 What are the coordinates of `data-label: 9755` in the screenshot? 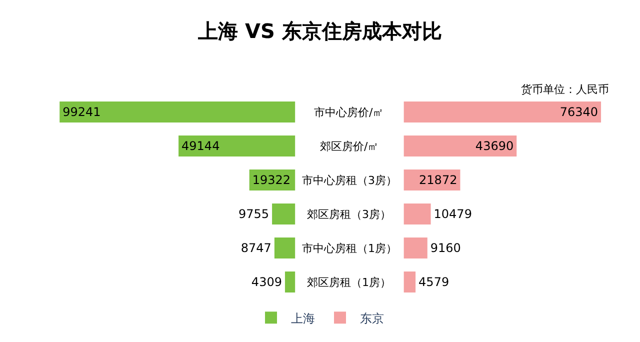 It's located at (254, 214).